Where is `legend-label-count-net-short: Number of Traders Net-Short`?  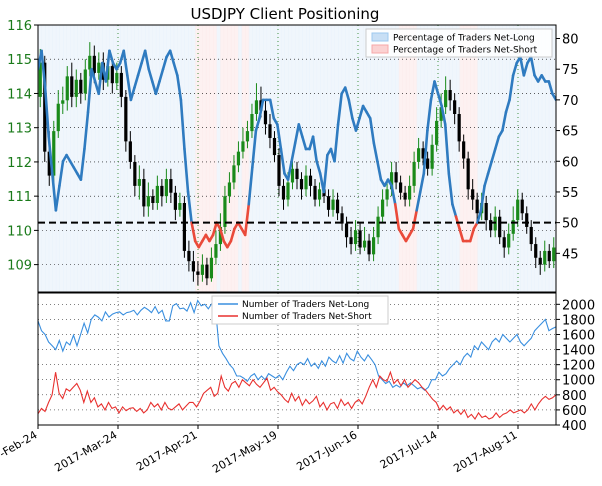 legend-label-count-net-short: Number of Traders Net-Short is located at coordinates (307, 317).